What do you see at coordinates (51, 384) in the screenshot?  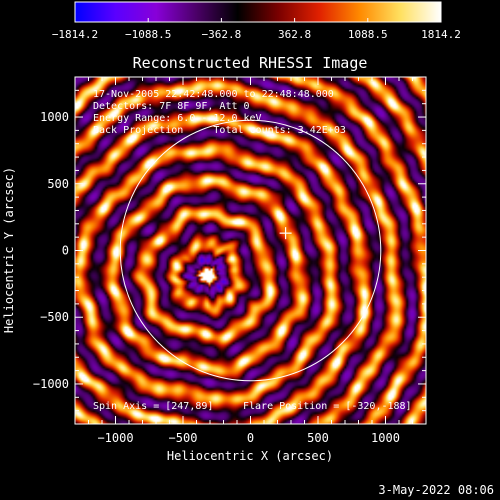 I see `y-tick-label: −1000` at bounding box center [51, 384].